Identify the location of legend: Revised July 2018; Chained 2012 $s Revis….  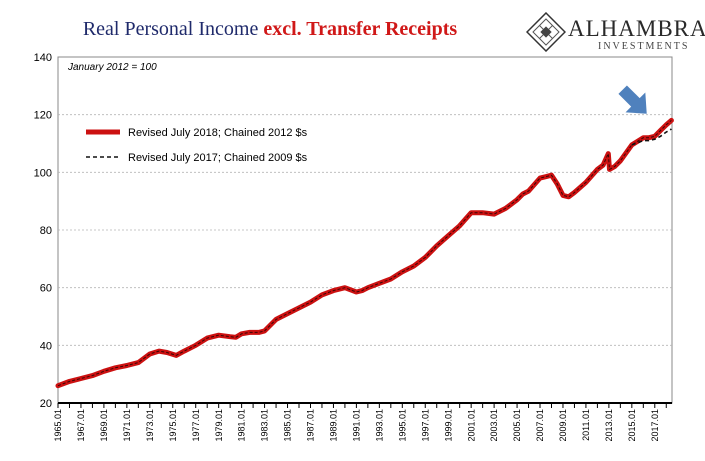
(197, 145).